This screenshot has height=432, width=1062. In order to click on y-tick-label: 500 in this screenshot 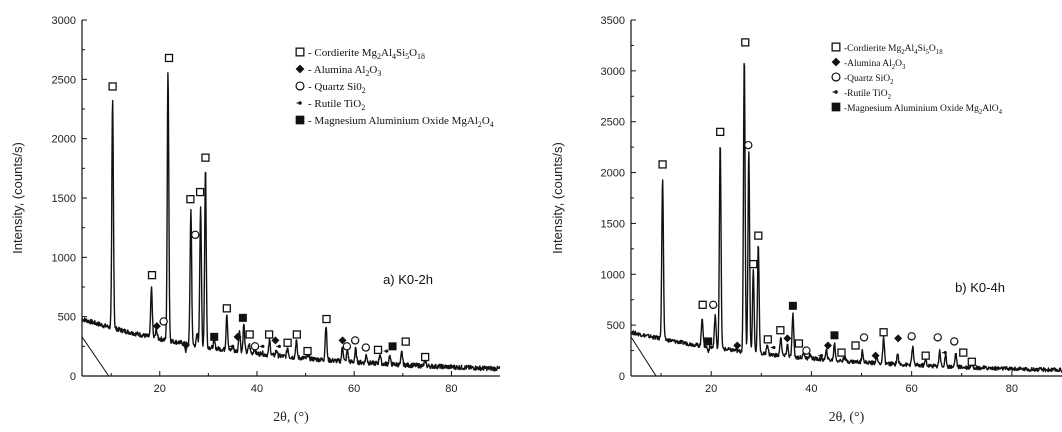, I will do `click(67, 318)`.